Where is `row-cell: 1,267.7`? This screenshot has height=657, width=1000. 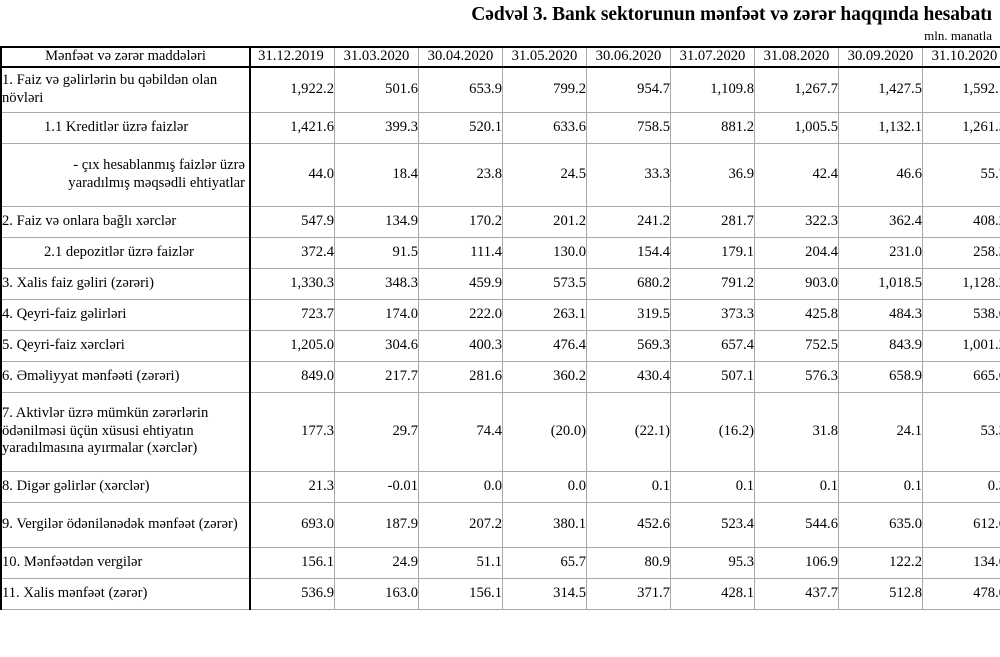
row-cell: 1,267.7 is located at coordinates (796, 89).